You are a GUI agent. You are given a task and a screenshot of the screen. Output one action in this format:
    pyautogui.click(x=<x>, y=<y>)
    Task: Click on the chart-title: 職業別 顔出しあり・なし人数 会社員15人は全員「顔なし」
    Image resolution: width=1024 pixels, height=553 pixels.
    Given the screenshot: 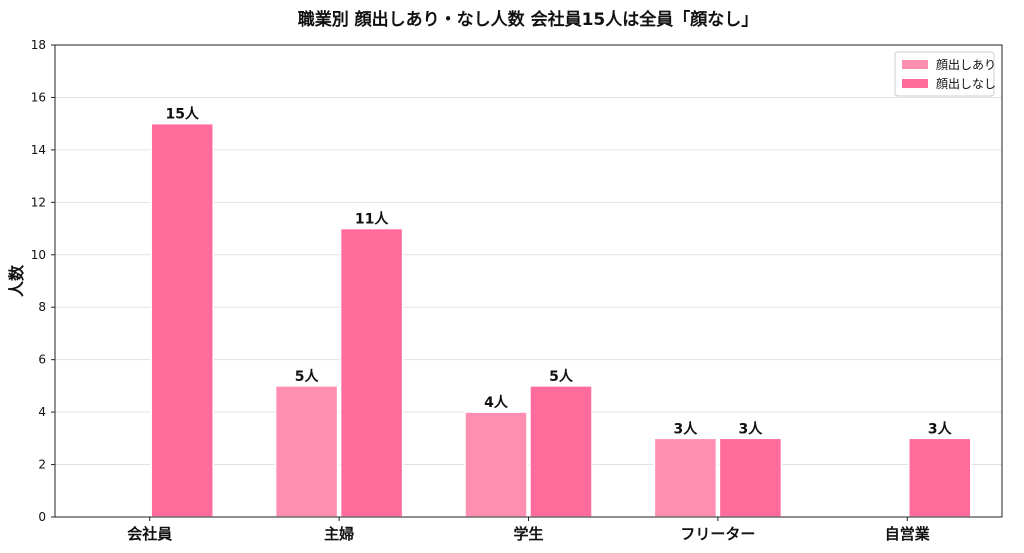 What is the action you would take?
    pyautogui.click(x=528, y=19)
    